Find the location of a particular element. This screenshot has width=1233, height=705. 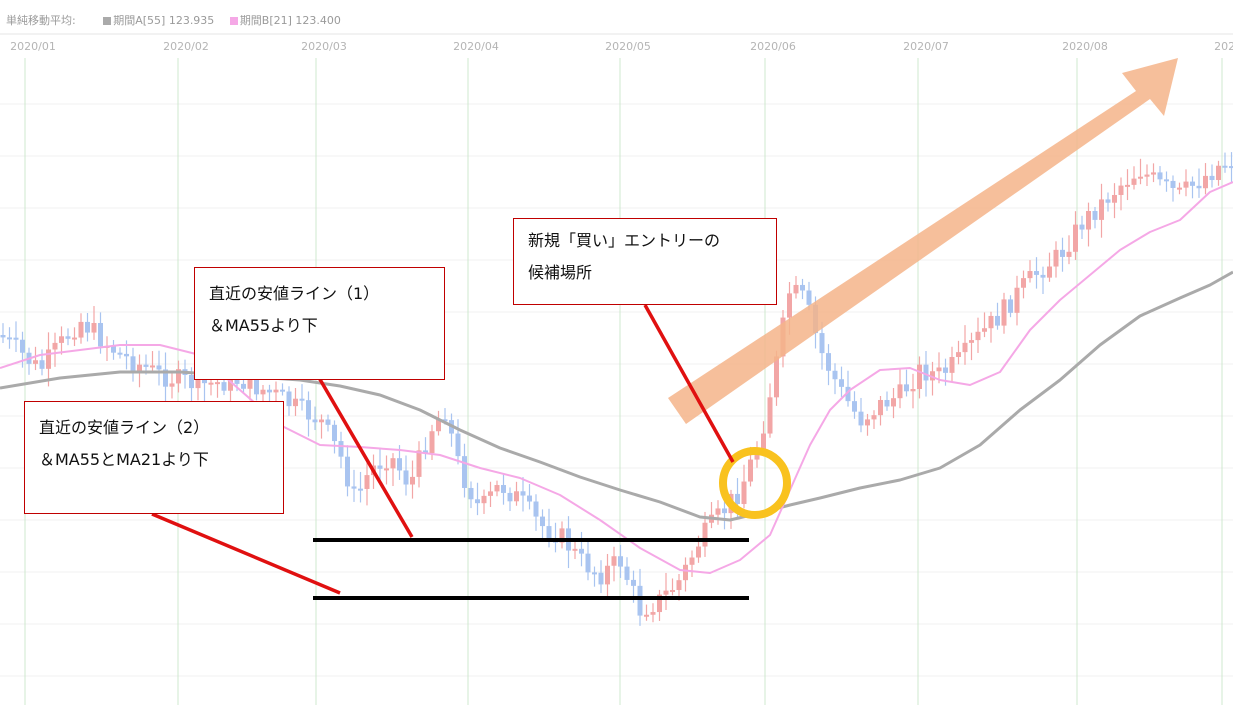

legend-label-ma55: 期間A[55] 123.935 is located at coordinates (164, 20).